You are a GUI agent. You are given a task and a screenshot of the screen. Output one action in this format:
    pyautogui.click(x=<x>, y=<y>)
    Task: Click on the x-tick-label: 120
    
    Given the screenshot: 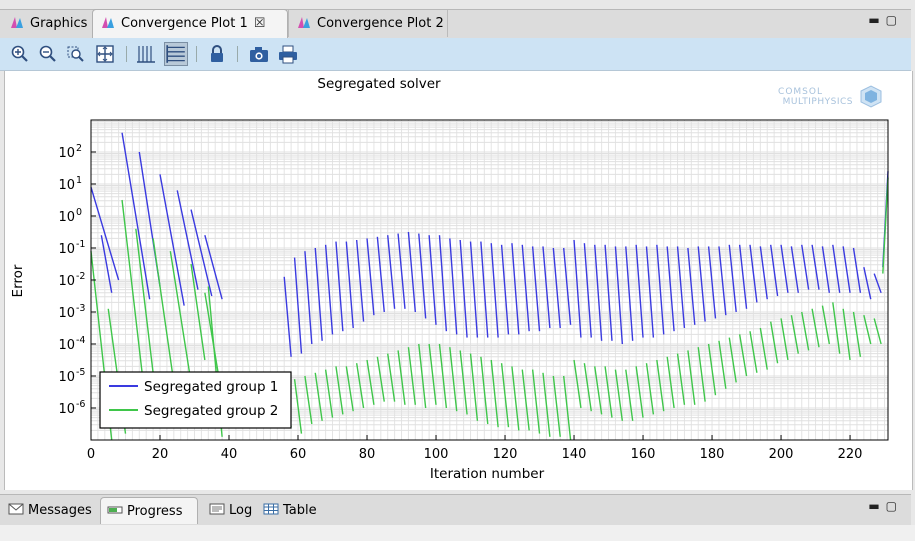 What is the action you would take?
    pyautogui.click(x=505, y=454)
    